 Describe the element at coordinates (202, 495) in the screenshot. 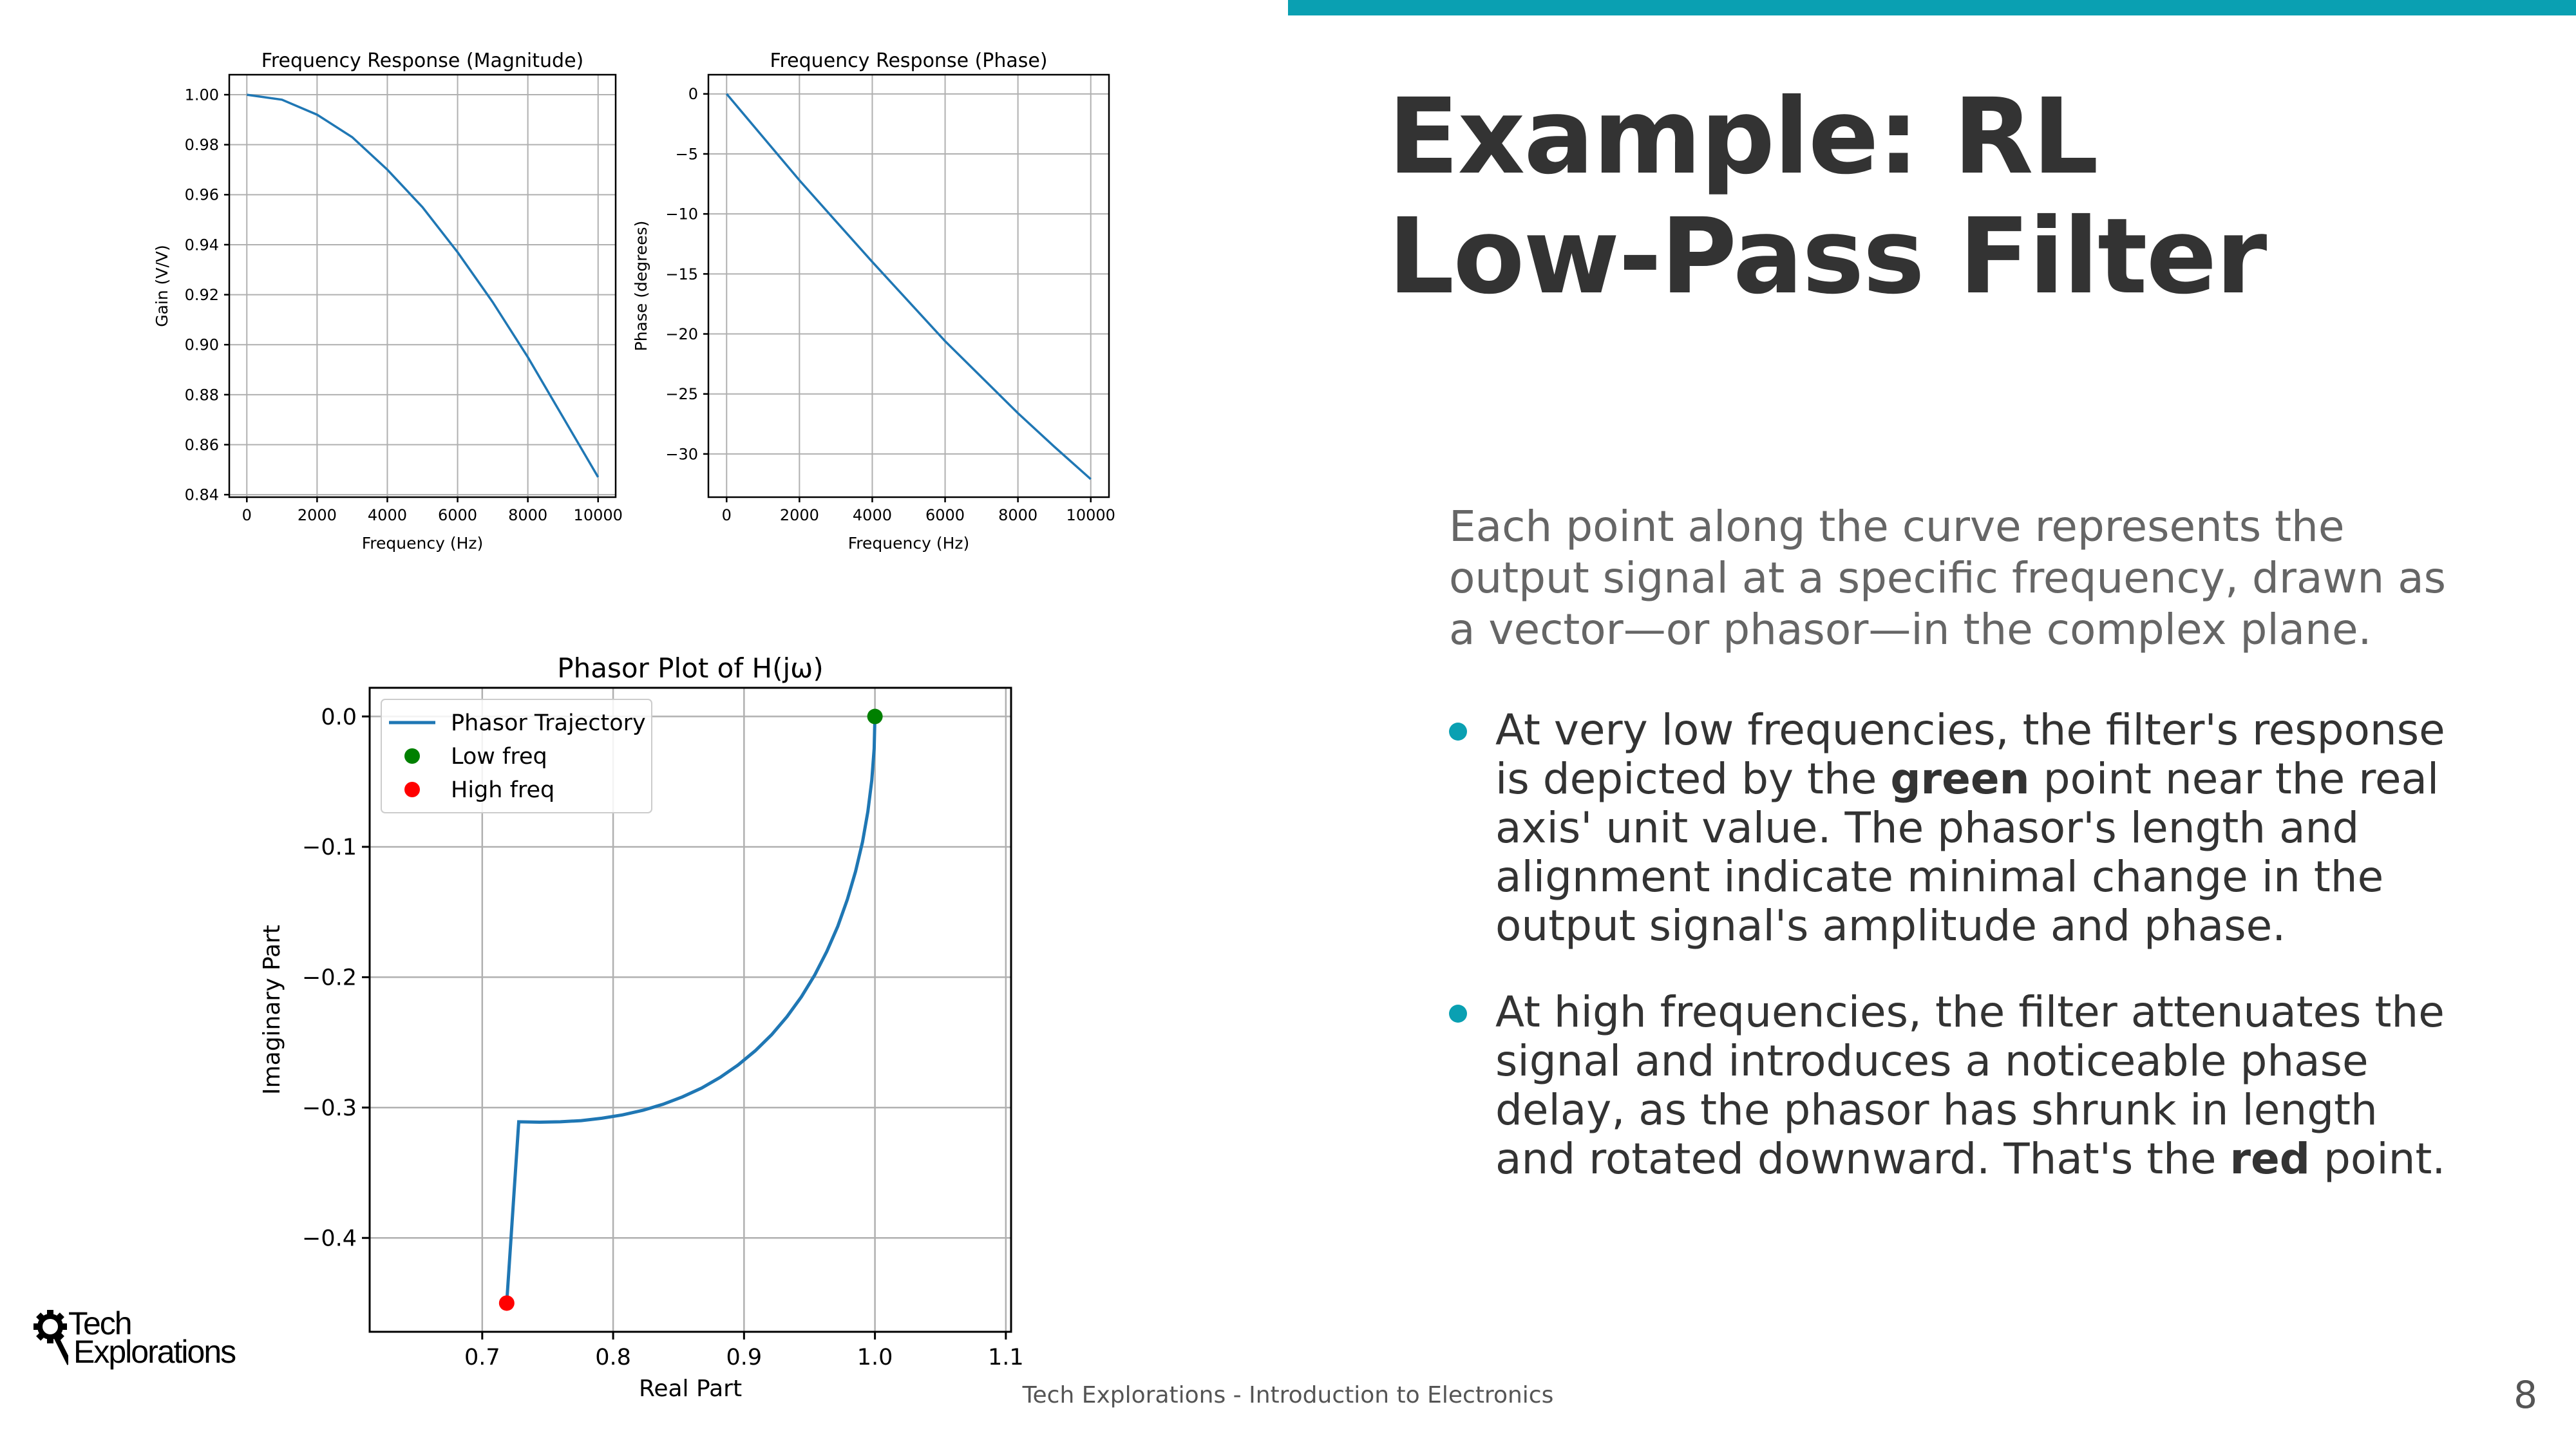

I see `y-tick-label: 0.84` at that location.